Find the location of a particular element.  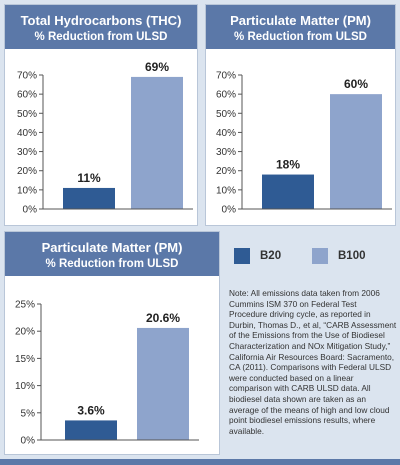

chart-title: Total Hydrocarbons (THC) is located at coordinates (101, 20).